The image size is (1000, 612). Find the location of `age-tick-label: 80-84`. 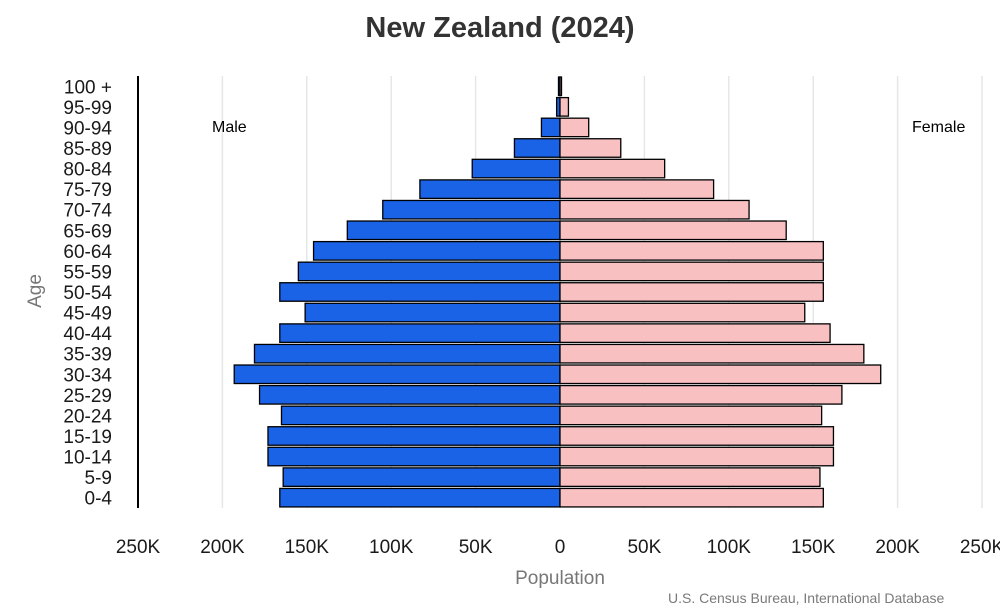

age-tick-label: 80-84 is located at coordinates (87, 170).